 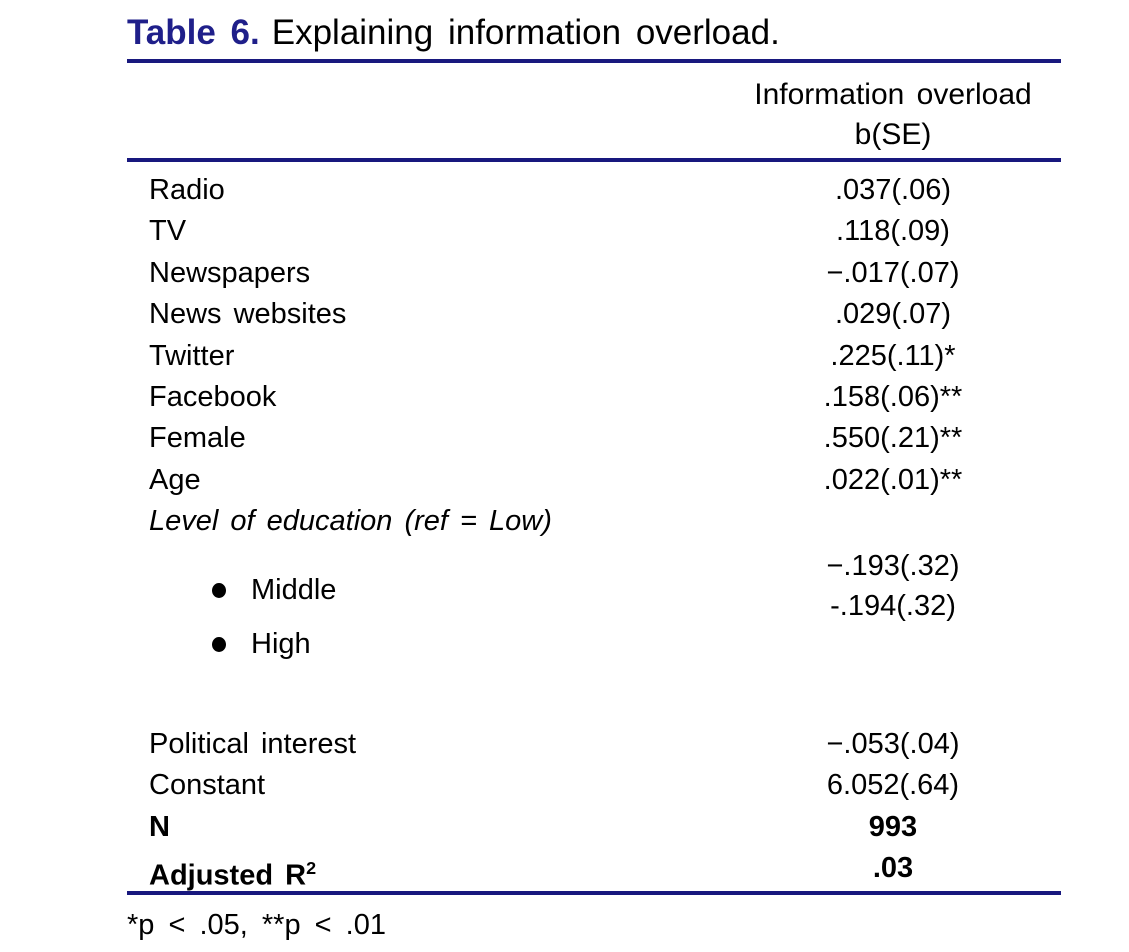 I want to click on table-section-row: Level of education (ref = Low), so click(x=564, y=521).